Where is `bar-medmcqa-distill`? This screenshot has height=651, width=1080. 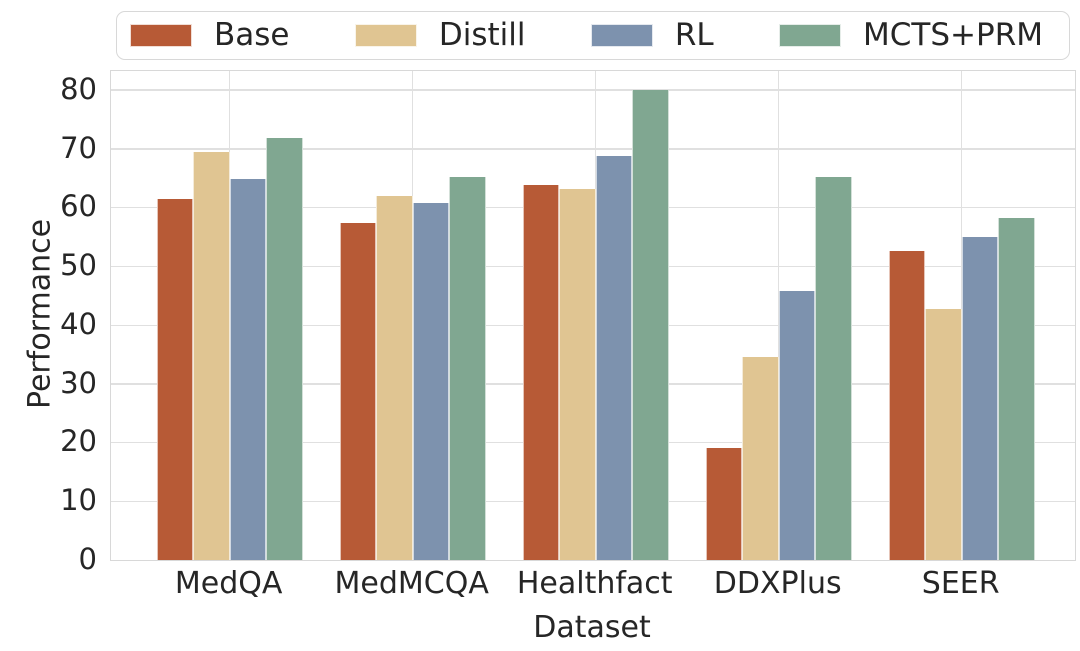
bar-medmcqa-distill is located at coordinates (394, 377).